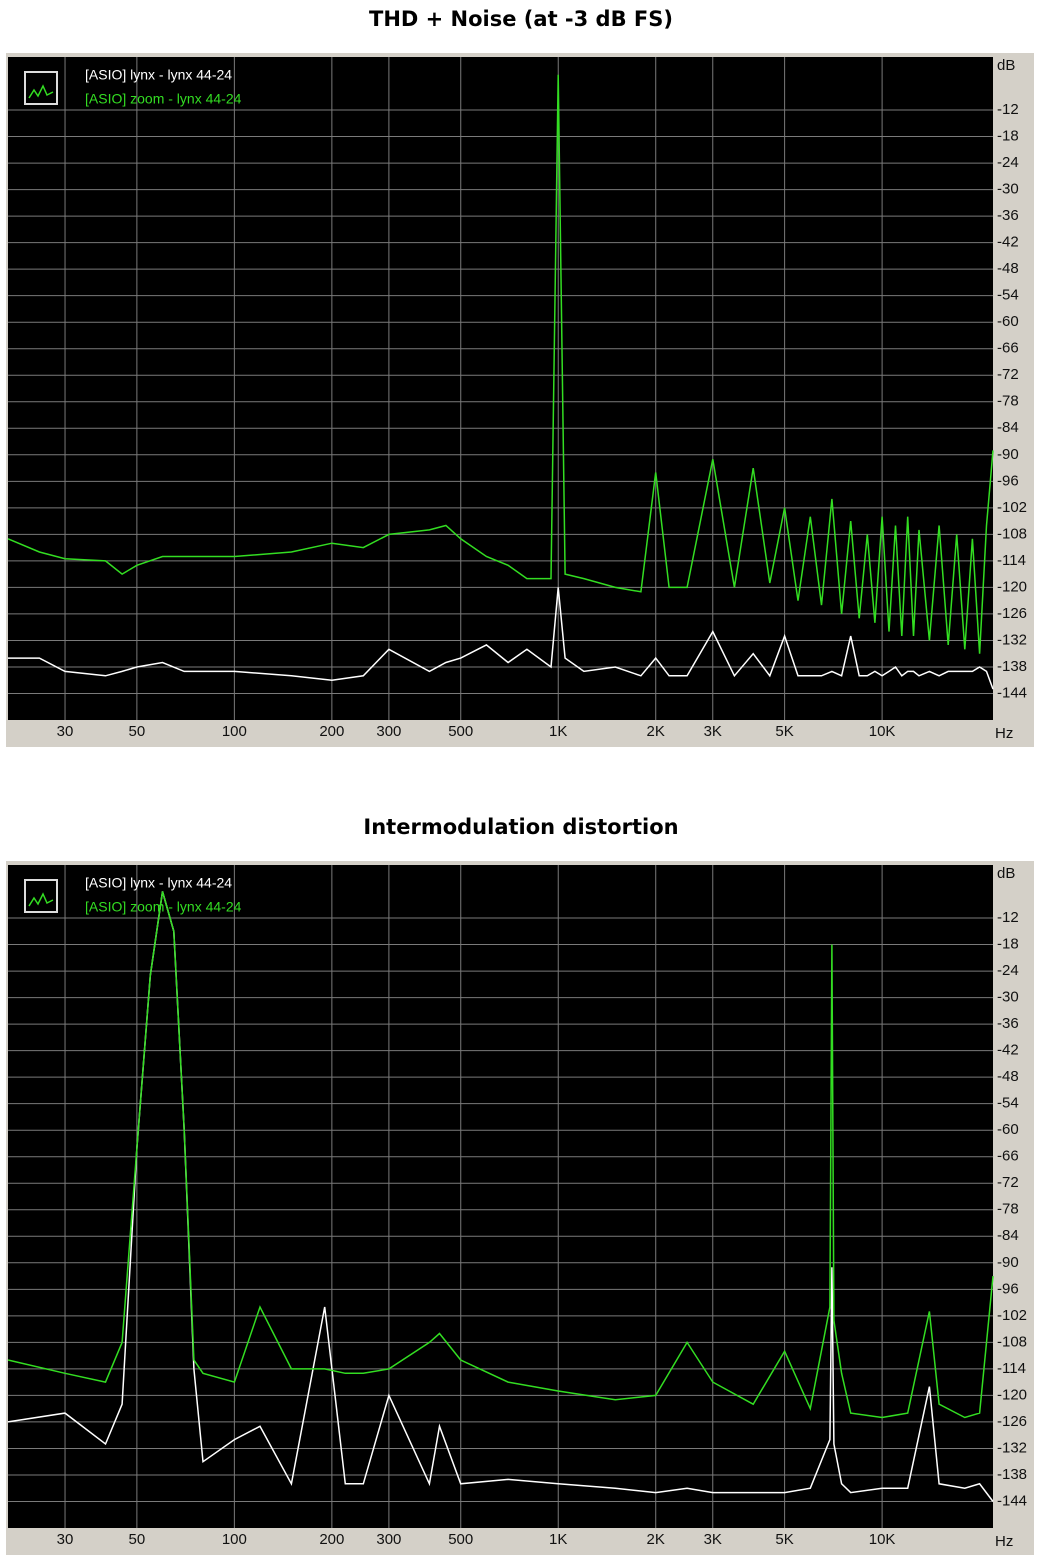 The image size is (1042, 1561). What do you see at coordinates (520, 827) in the screenshot?
I see `chart-title: Intermodulation distortion` at bounding box center [520, 827].